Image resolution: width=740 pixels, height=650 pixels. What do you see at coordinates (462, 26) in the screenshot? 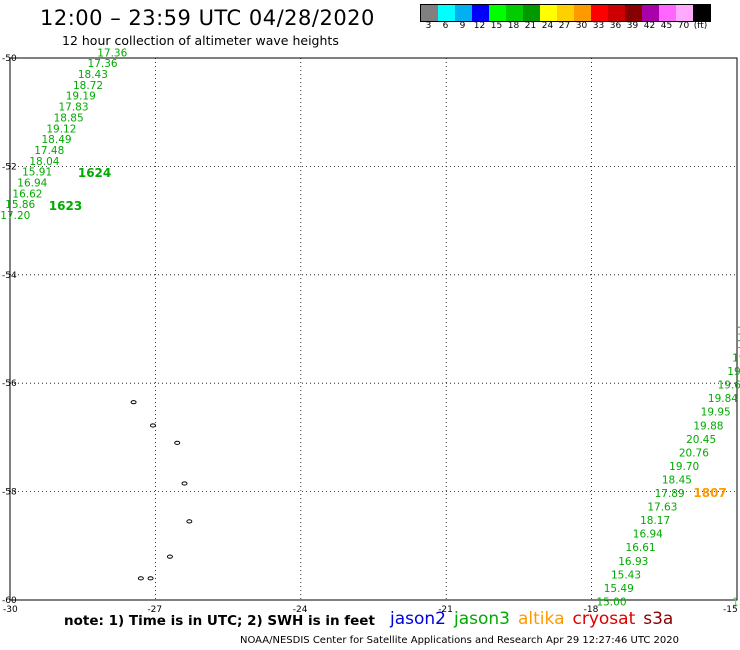
I see `color-scale-label: 9` at bounding box center [462, 26].